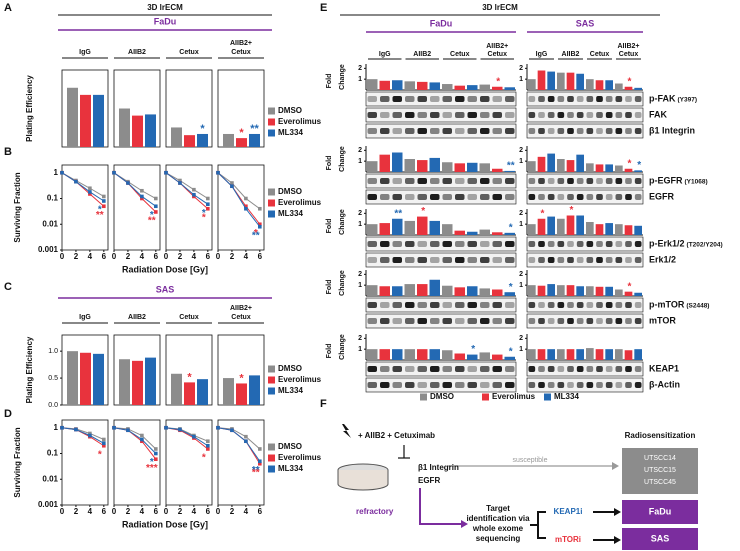  Describe the element at coordinates (8, 287) in the screenshot. I see `panel-letter: C` at that location.